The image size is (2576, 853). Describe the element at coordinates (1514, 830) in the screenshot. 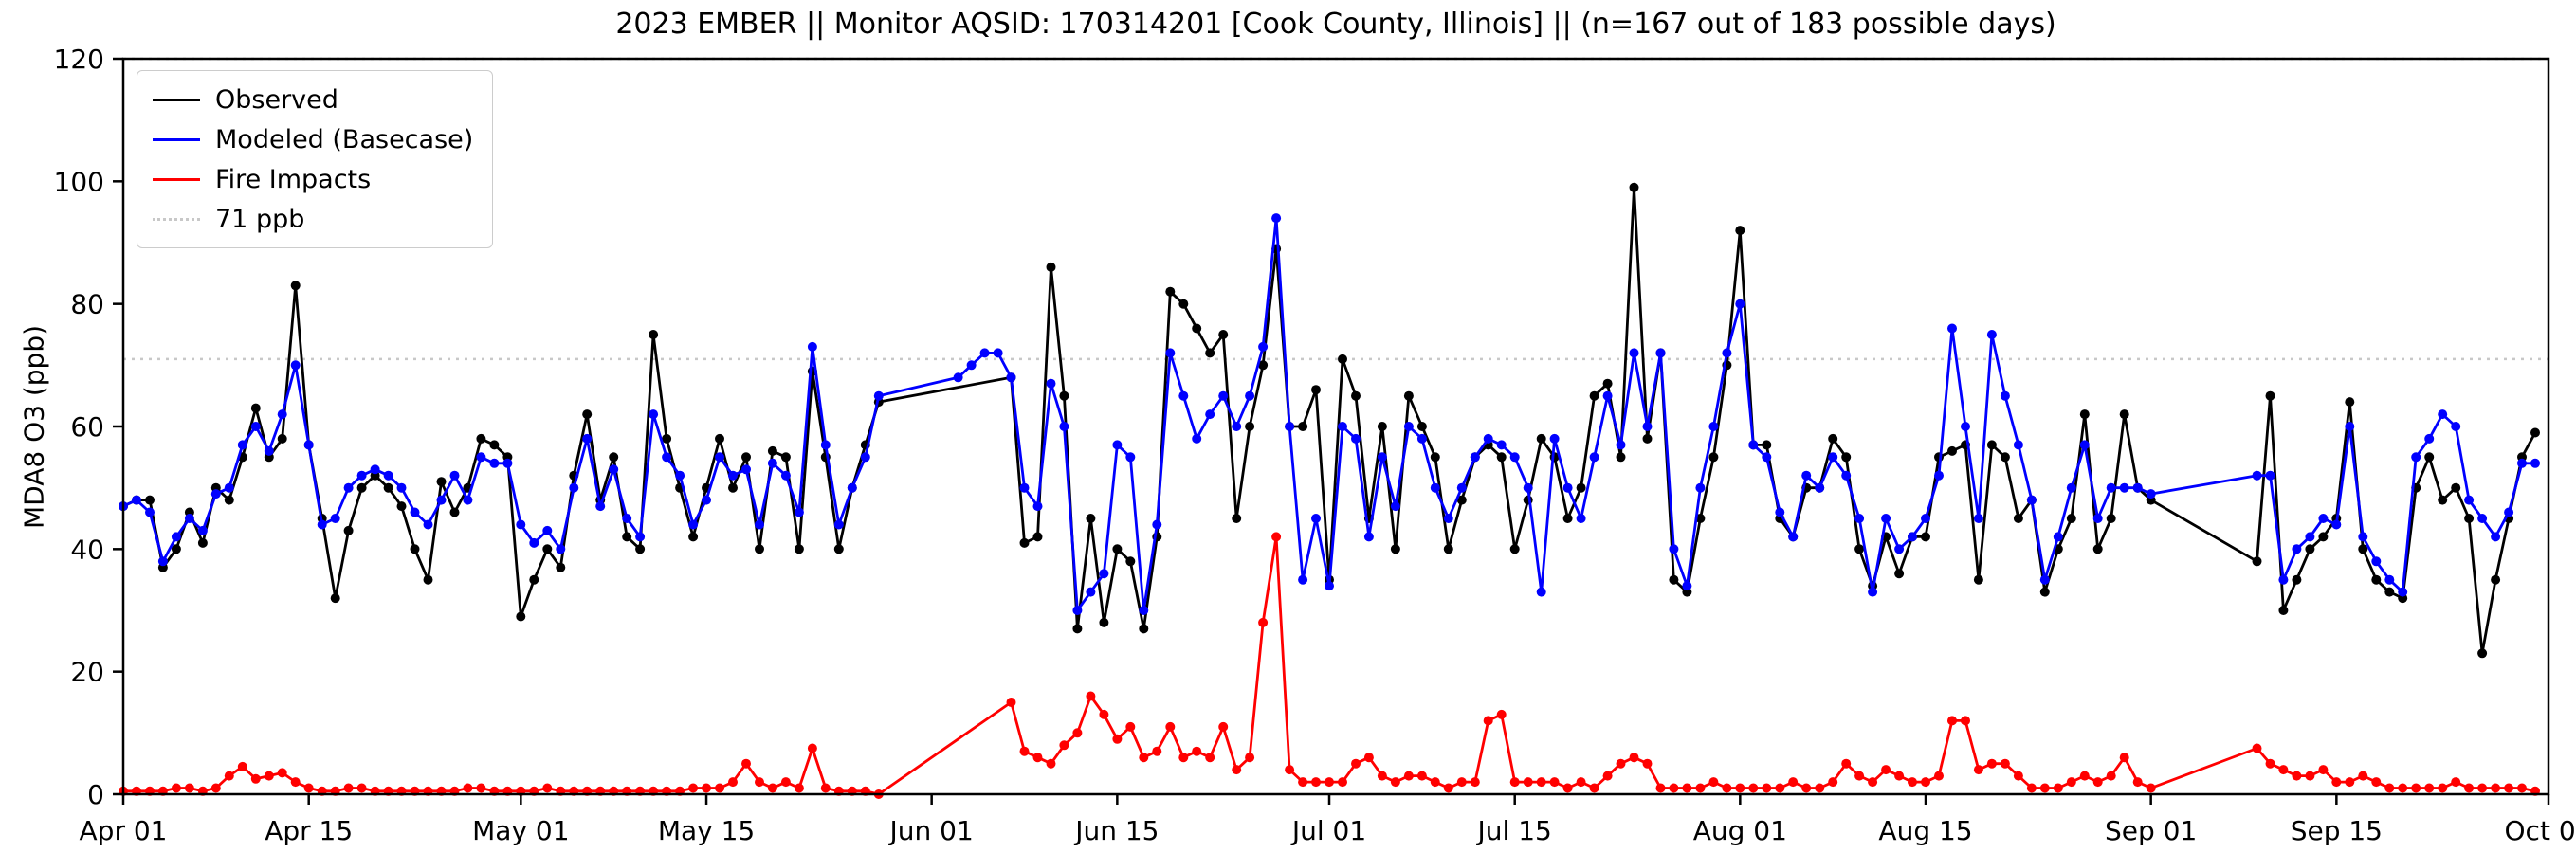

I see `x-tick-label: Jul 15` at that location.